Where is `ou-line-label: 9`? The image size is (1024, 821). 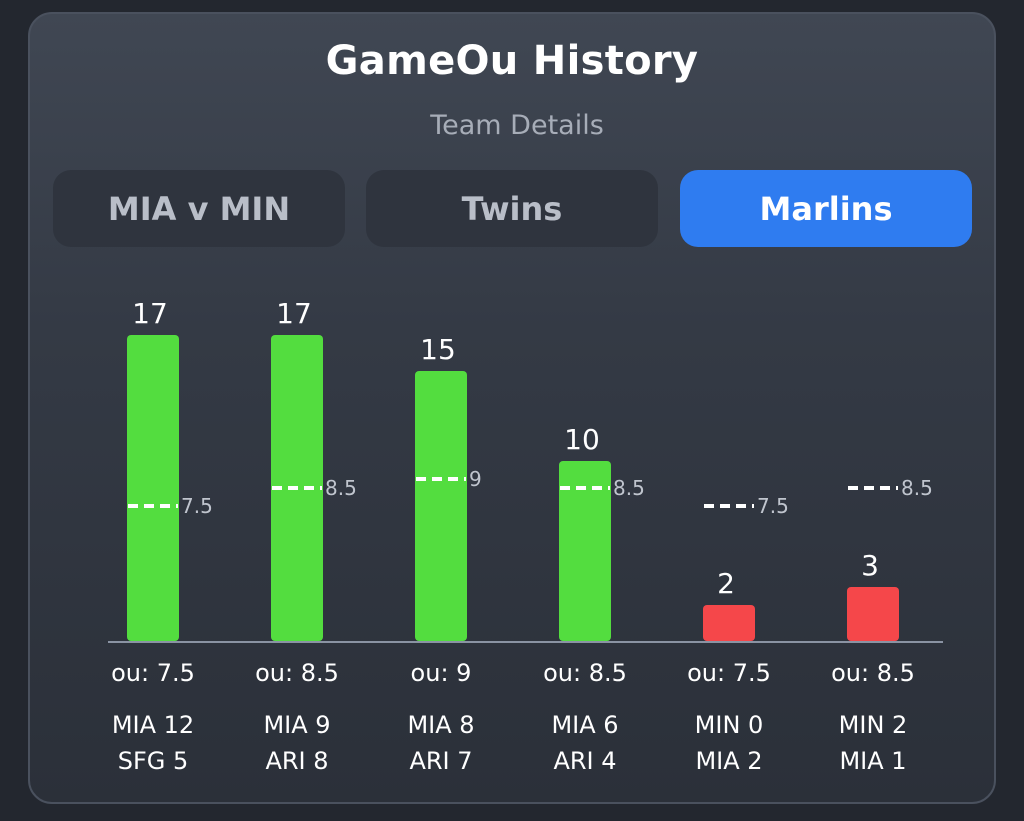
ou-line-label: 9 is located at coordinates (475, 479).